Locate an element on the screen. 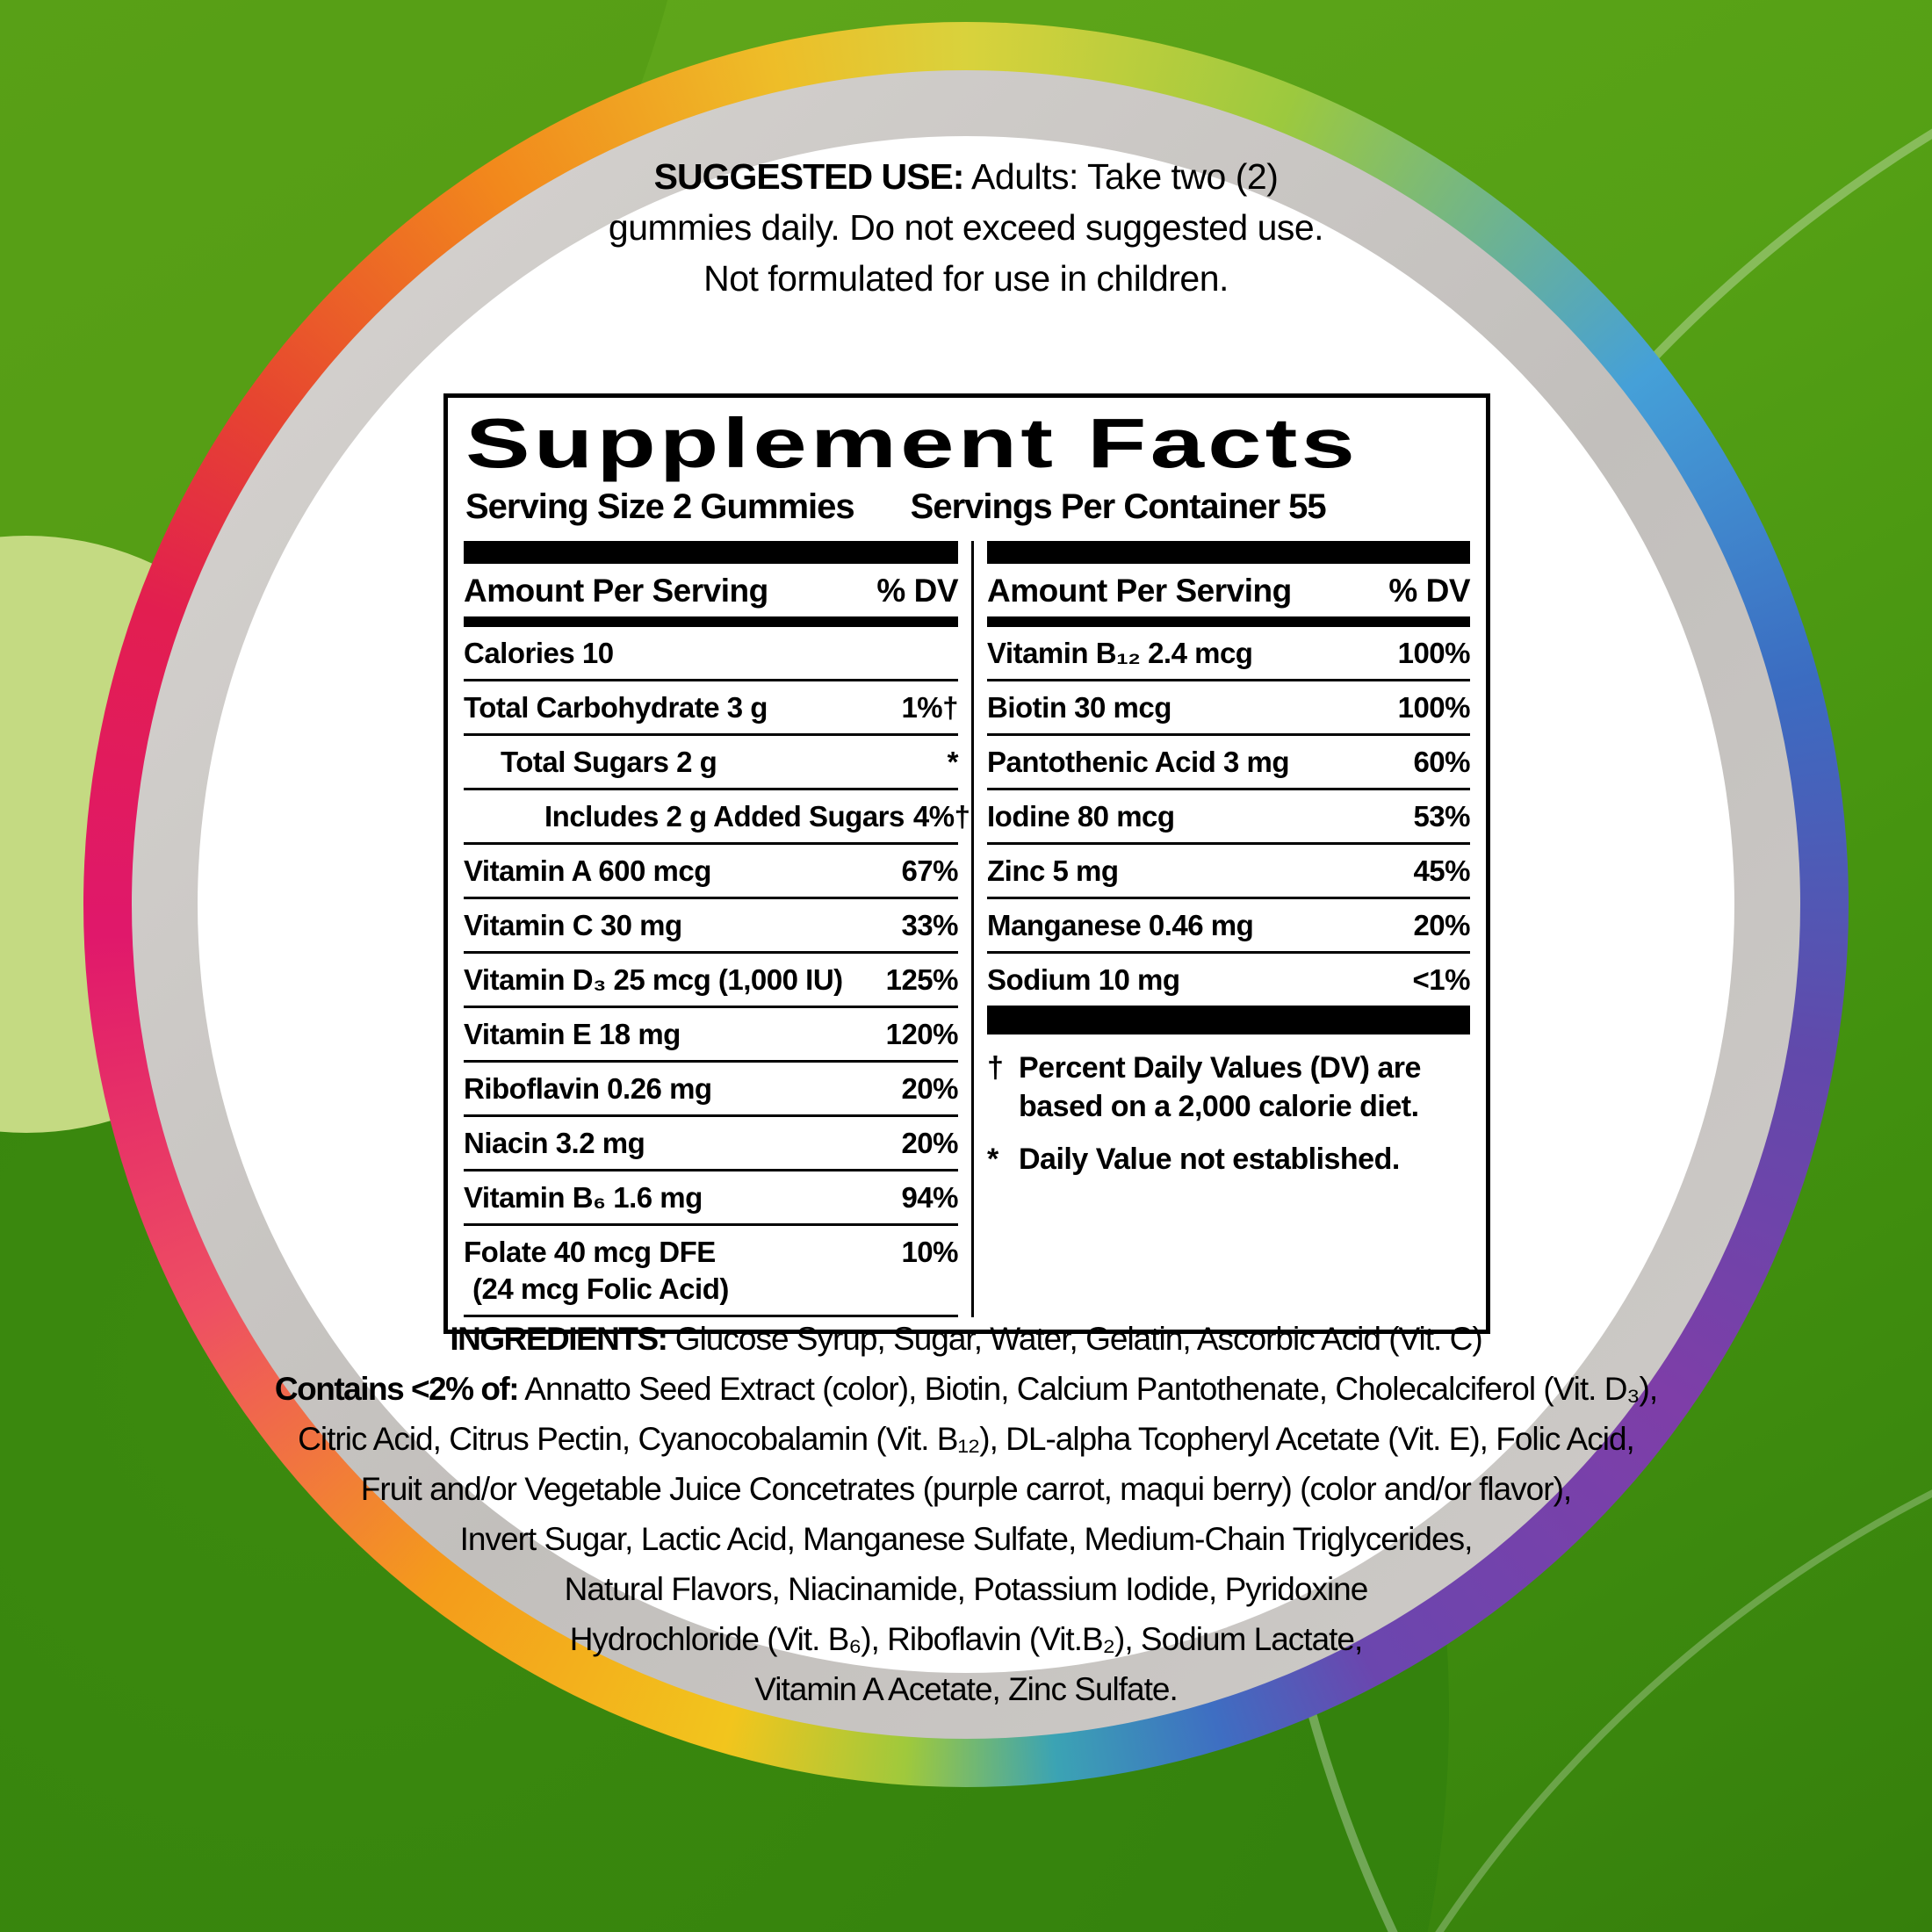 Image resolution: width=1932 pixels, height=1932 pixels. nutrient-name: Vitamin B₁₂ 2.4 mcg is located at coordinates (1120, 653).